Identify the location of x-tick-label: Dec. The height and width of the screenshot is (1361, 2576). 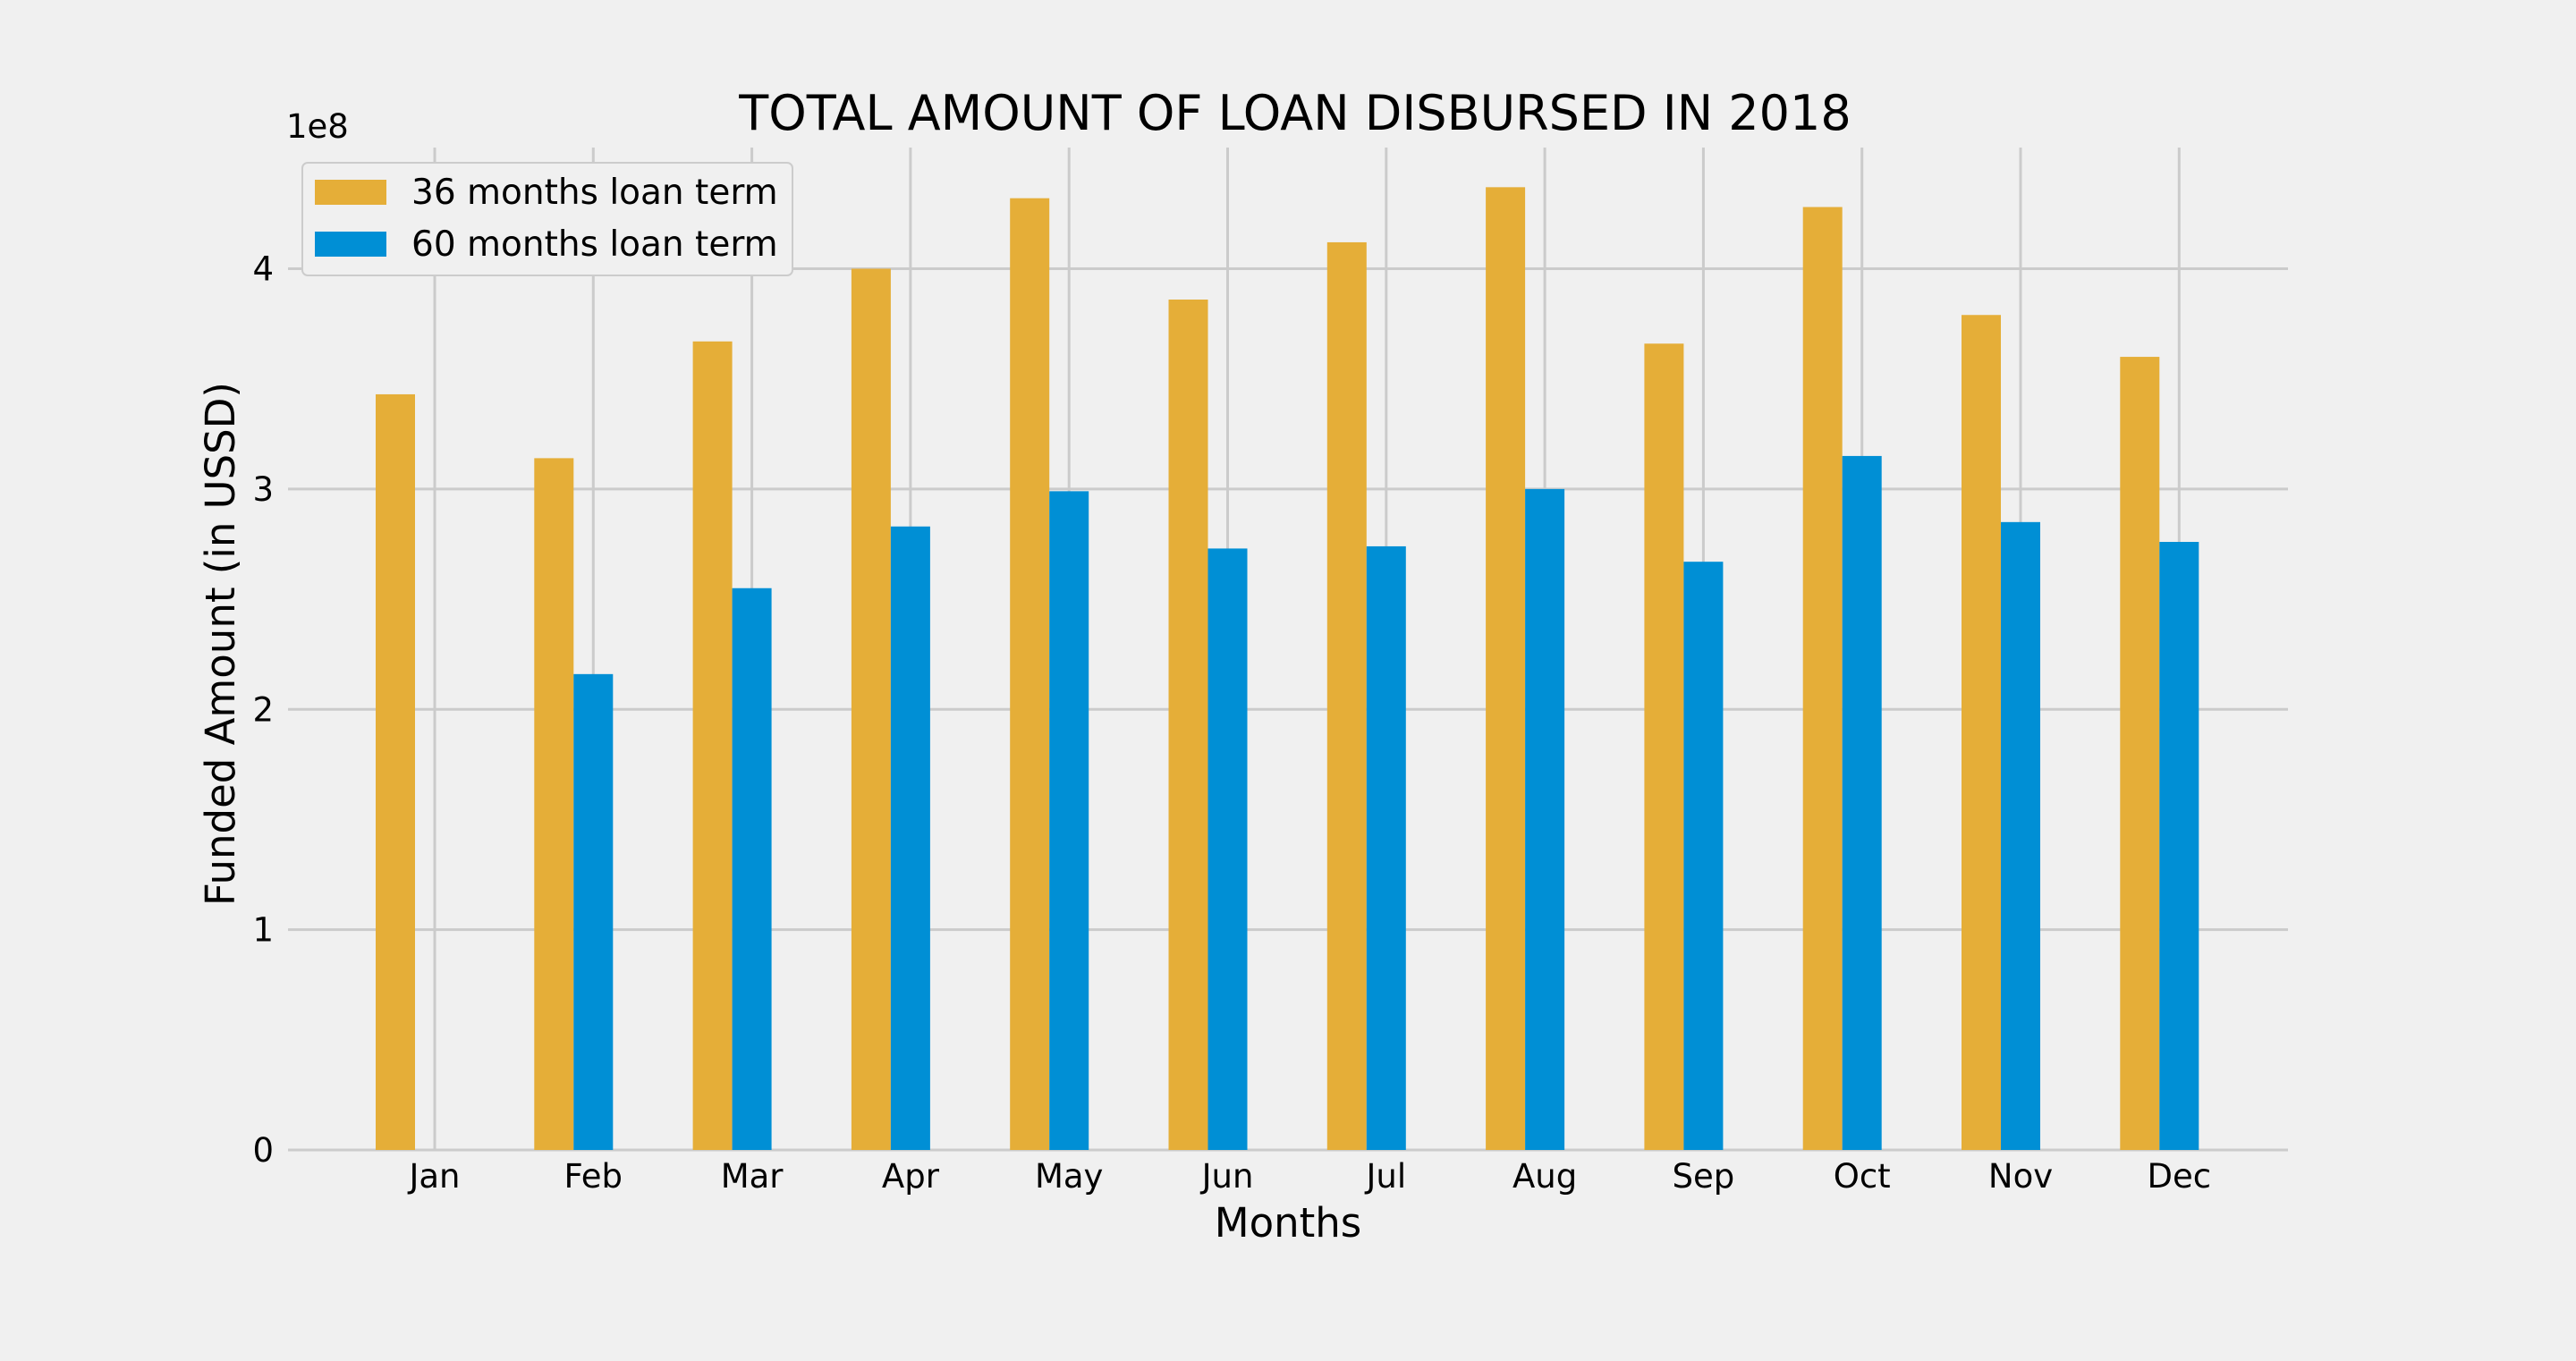
(2179, 1176).